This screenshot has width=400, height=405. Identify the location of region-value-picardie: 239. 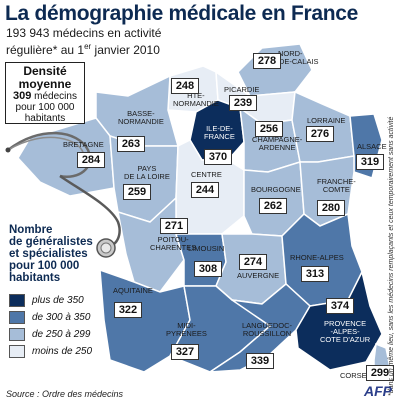
(243, 103).